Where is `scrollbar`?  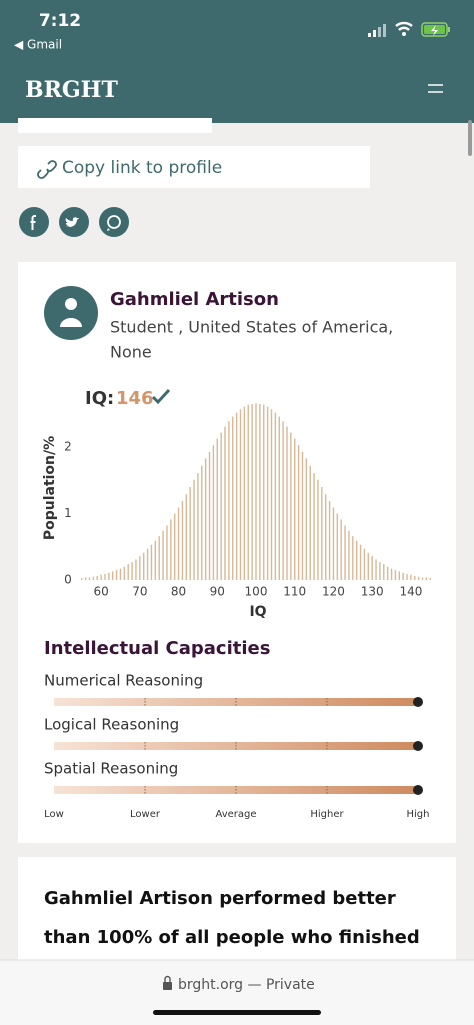 scrollbar is located at coordinates (470, 138).